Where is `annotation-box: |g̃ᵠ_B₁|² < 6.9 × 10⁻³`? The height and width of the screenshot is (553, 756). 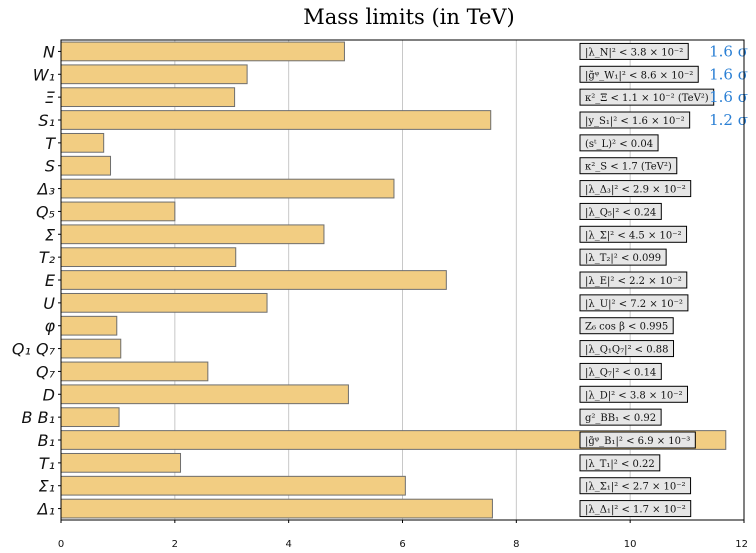
annotation-box: |g̃ᵠ_B₁|² < 6.9 × 10⁻³ is located at coordinates (637, 440).